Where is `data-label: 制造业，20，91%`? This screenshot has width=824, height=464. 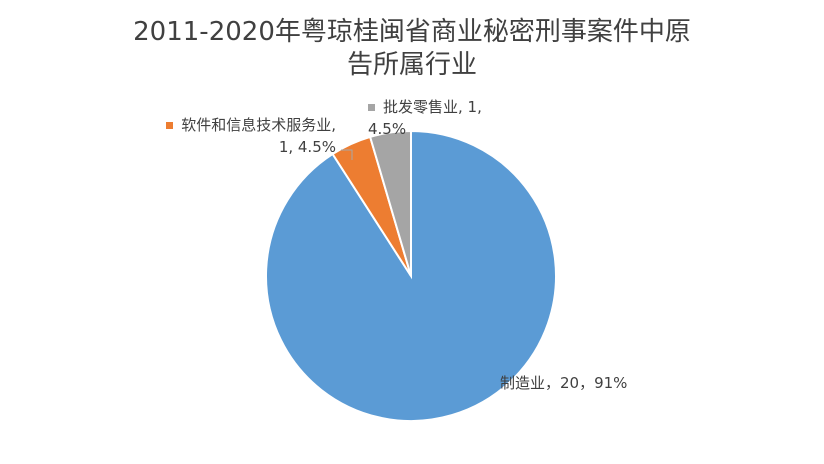 data-label: 制造业，20，91% is located at coordinates (564, 383).